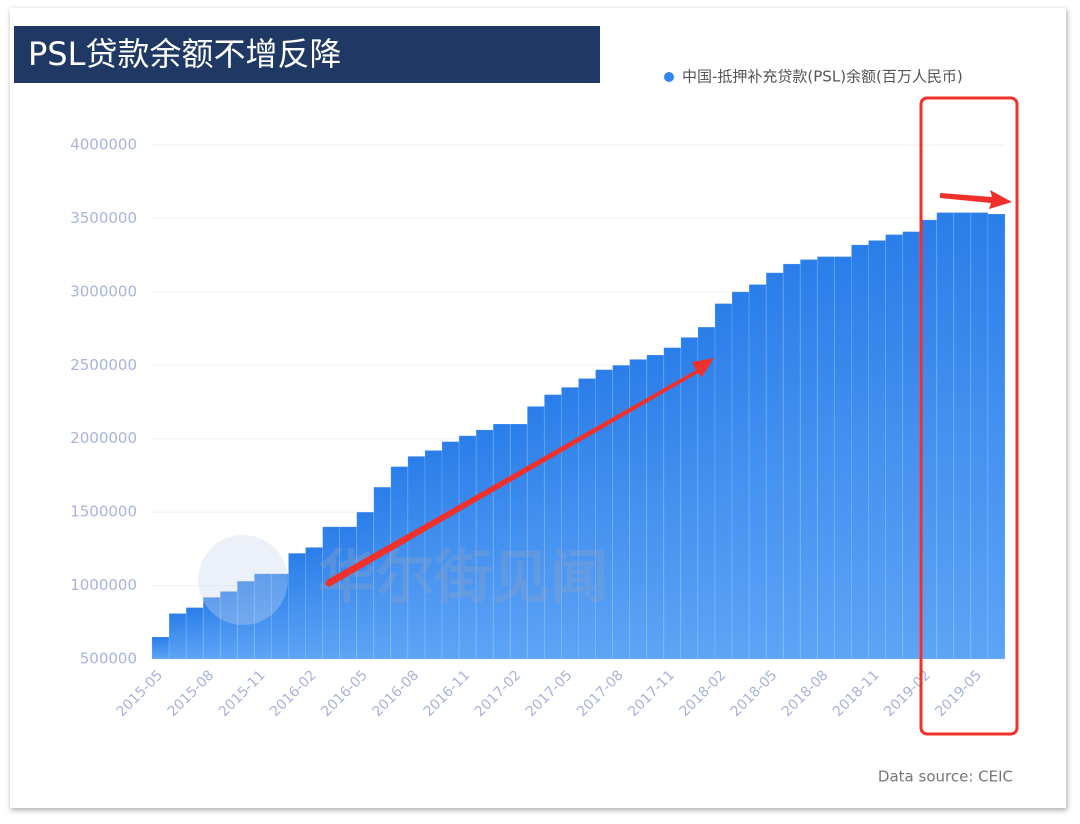 The width and height of the screenshot is (1080, 824). What do you see at coordinates (243, 580) in the screenshot?
I see `watermark-logo` at bounding box center [243, 580].